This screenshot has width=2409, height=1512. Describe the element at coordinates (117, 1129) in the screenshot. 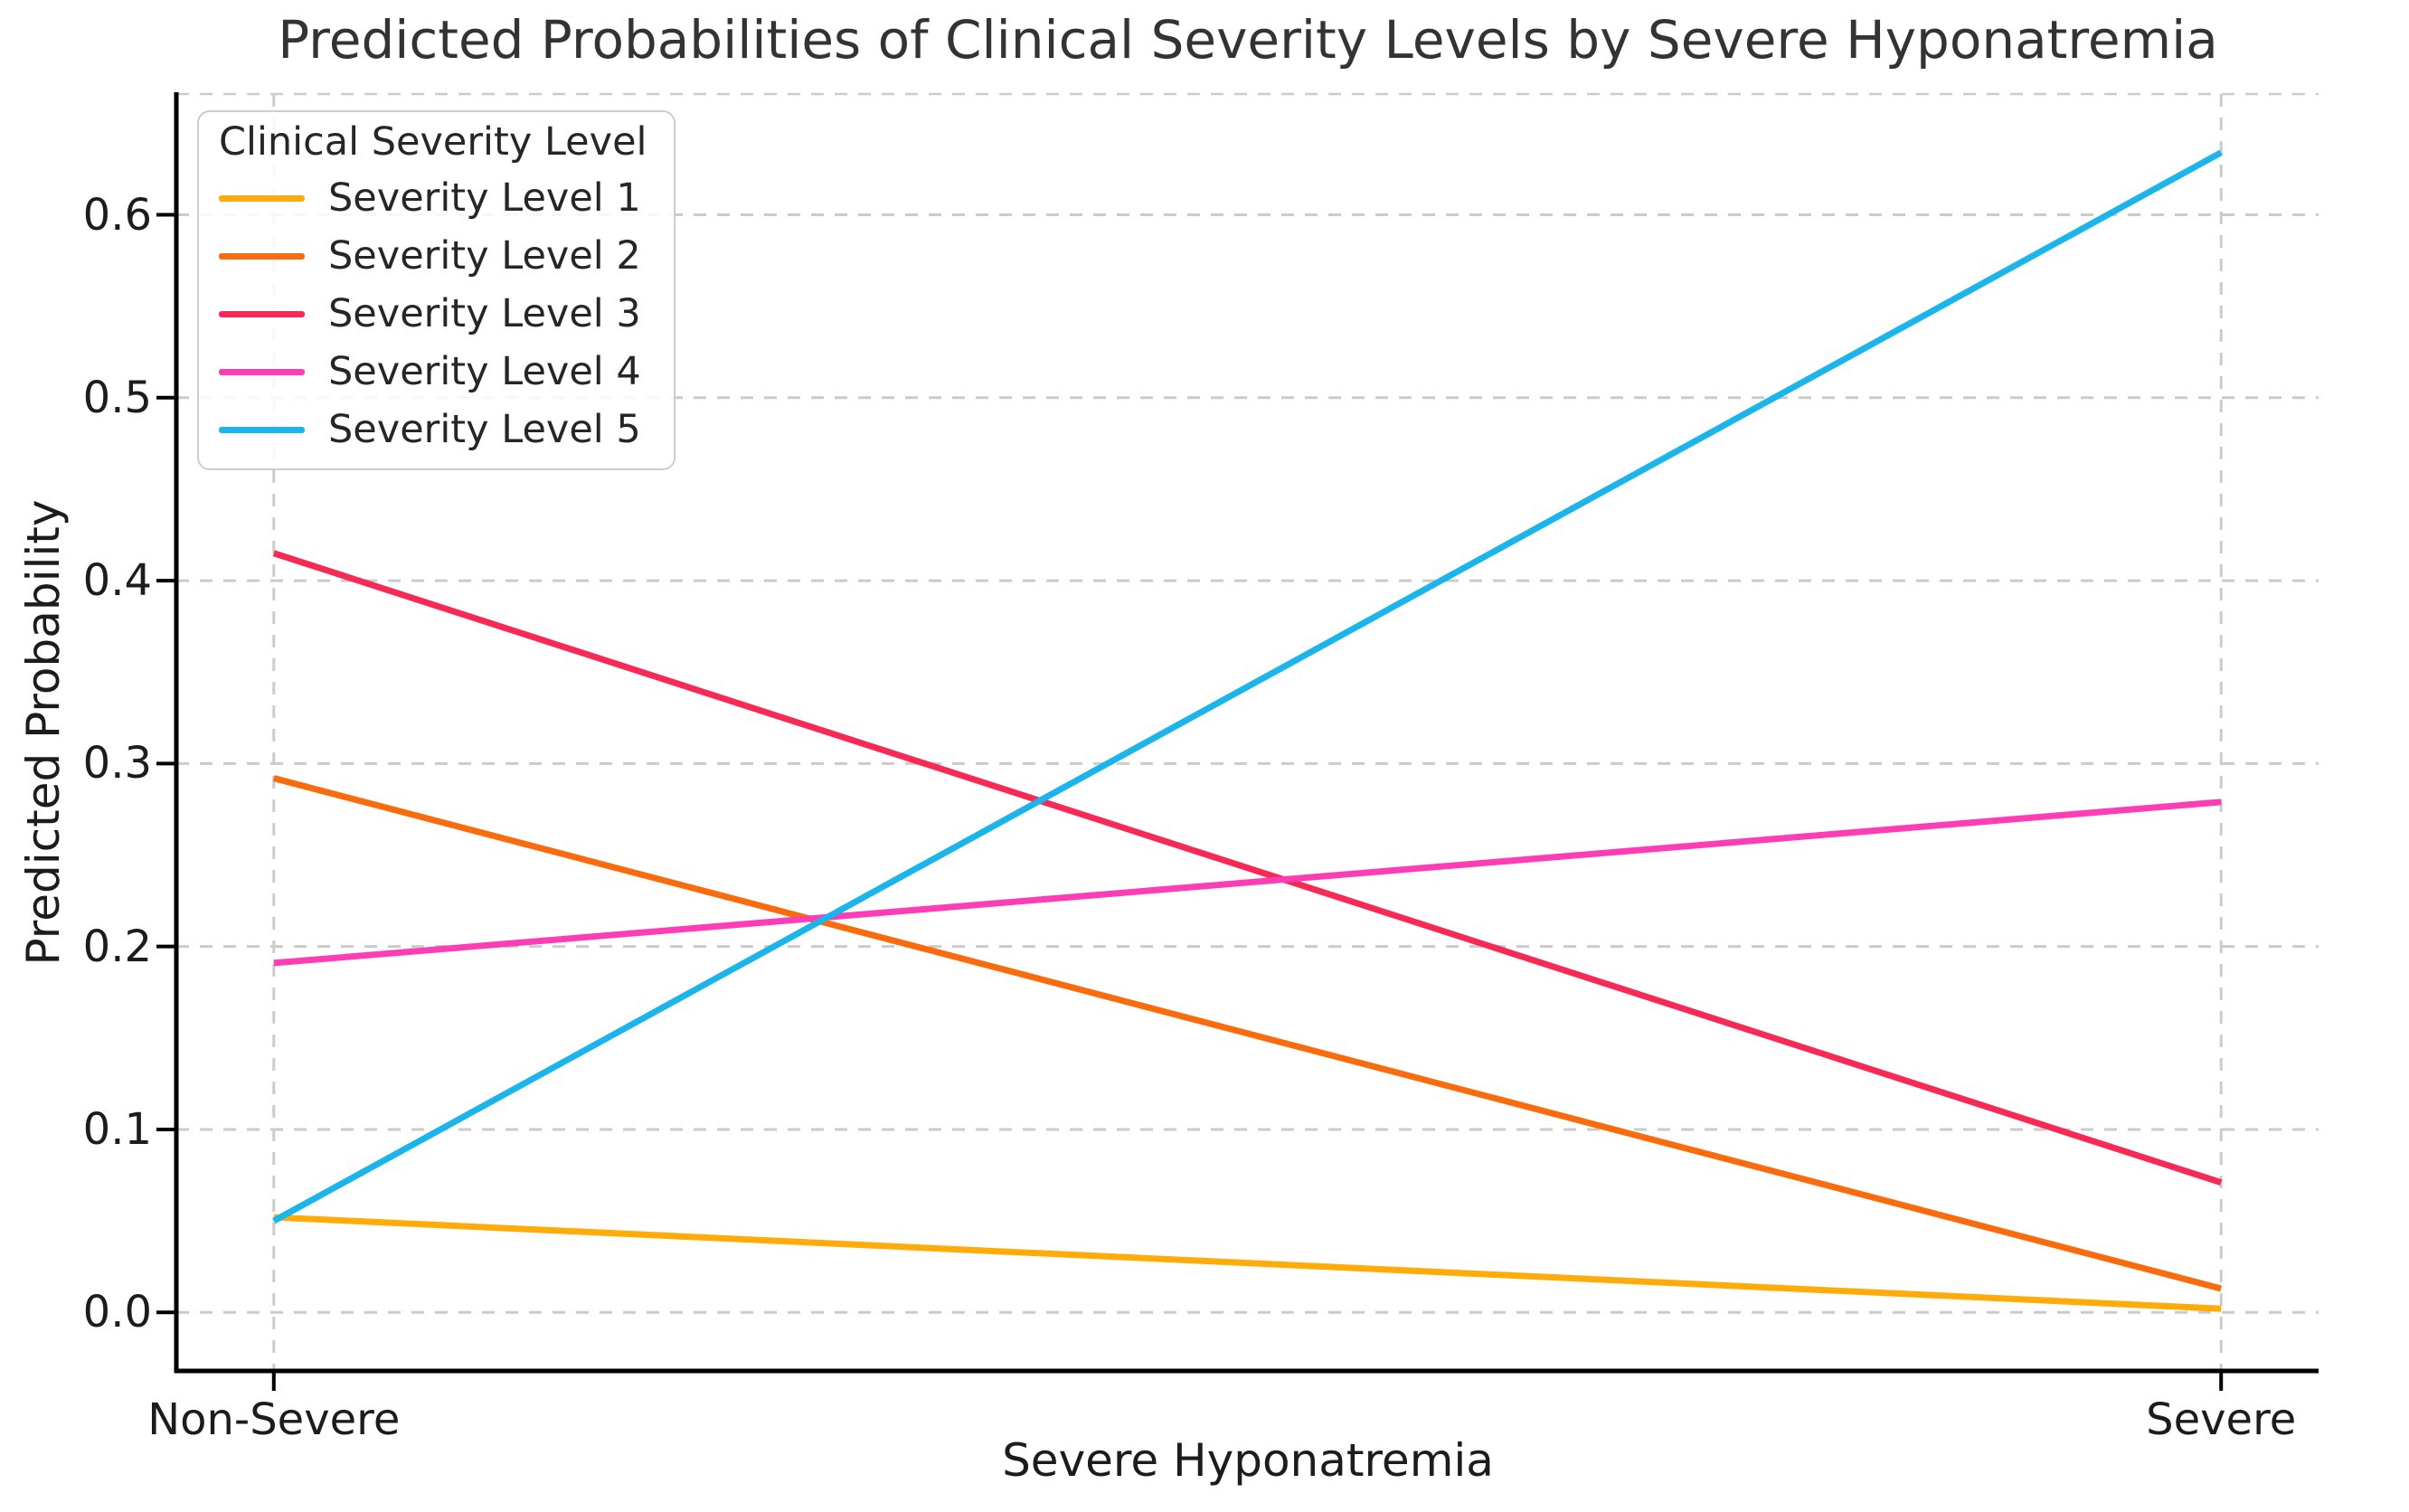

I see `y-tick-label: 0.1` at that location.